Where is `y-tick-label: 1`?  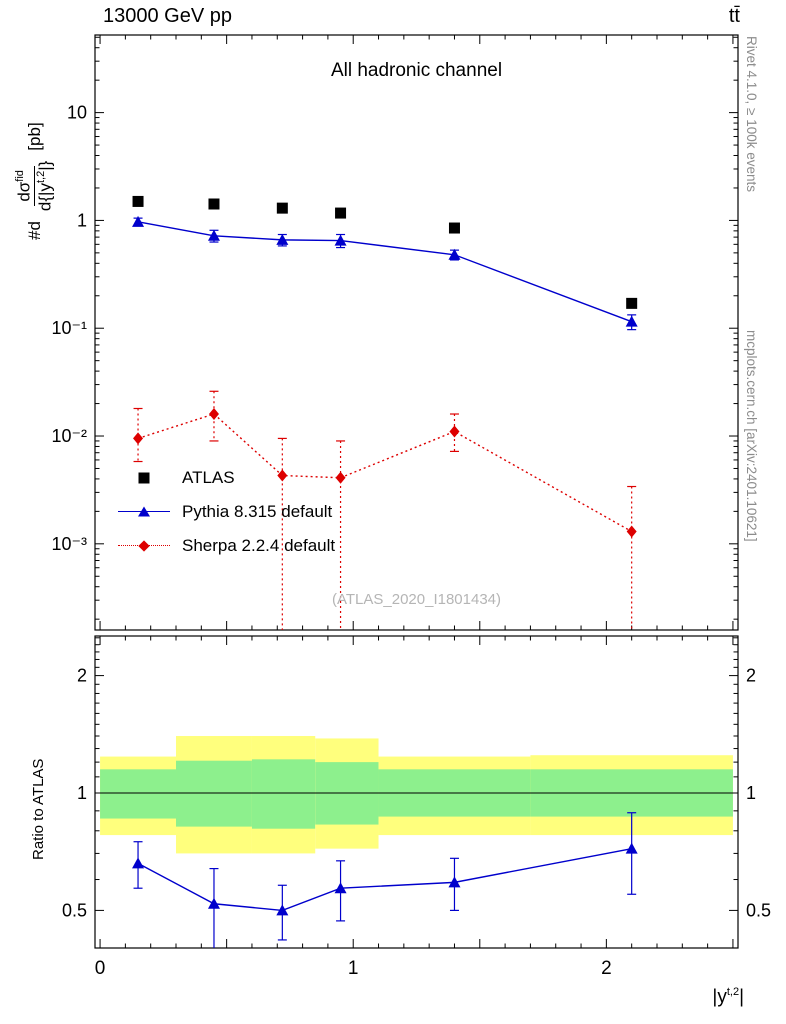
y-tick-label: 1 is located at coordinates (82, 220).